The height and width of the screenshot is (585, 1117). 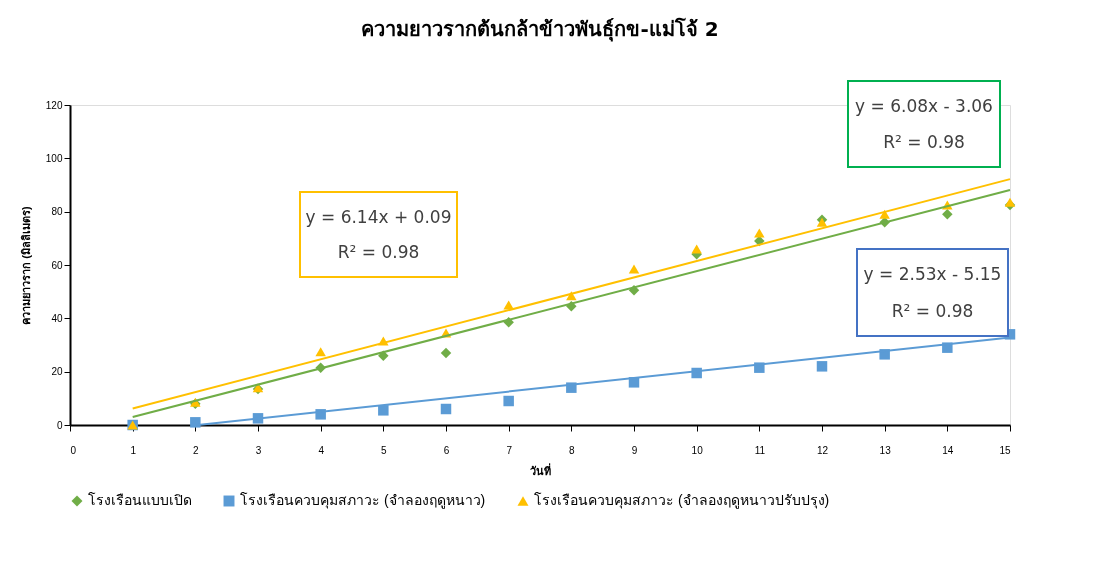 I want to click on x-tick-label: 7, so click(x=509, y=450).